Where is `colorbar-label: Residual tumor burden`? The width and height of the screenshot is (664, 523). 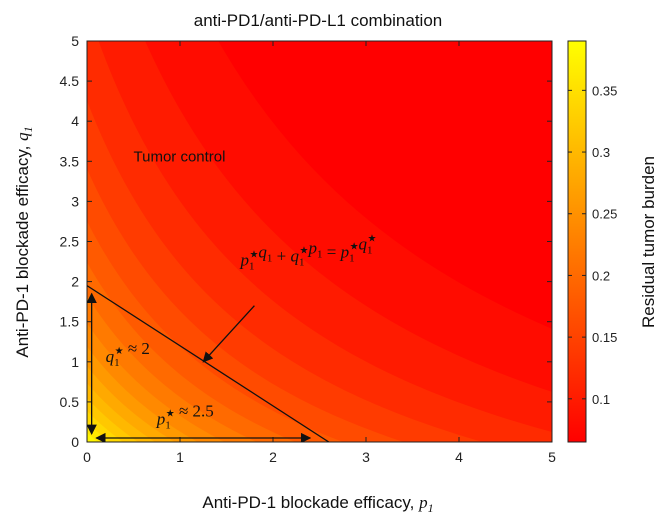
colorbar-label: Residual tumor burden is located at coordinates (648, 242).